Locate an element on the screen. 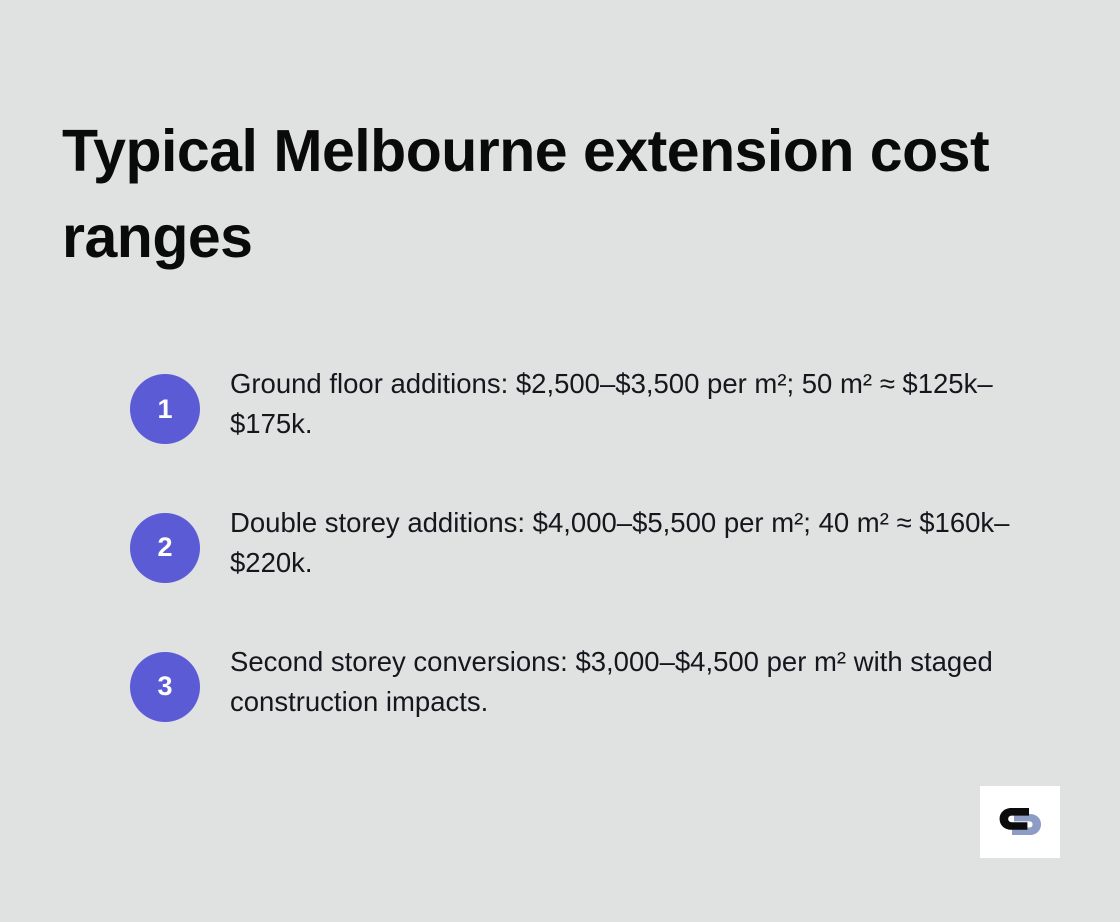  brand-logo-icon is located at coordinates (1020, 821).